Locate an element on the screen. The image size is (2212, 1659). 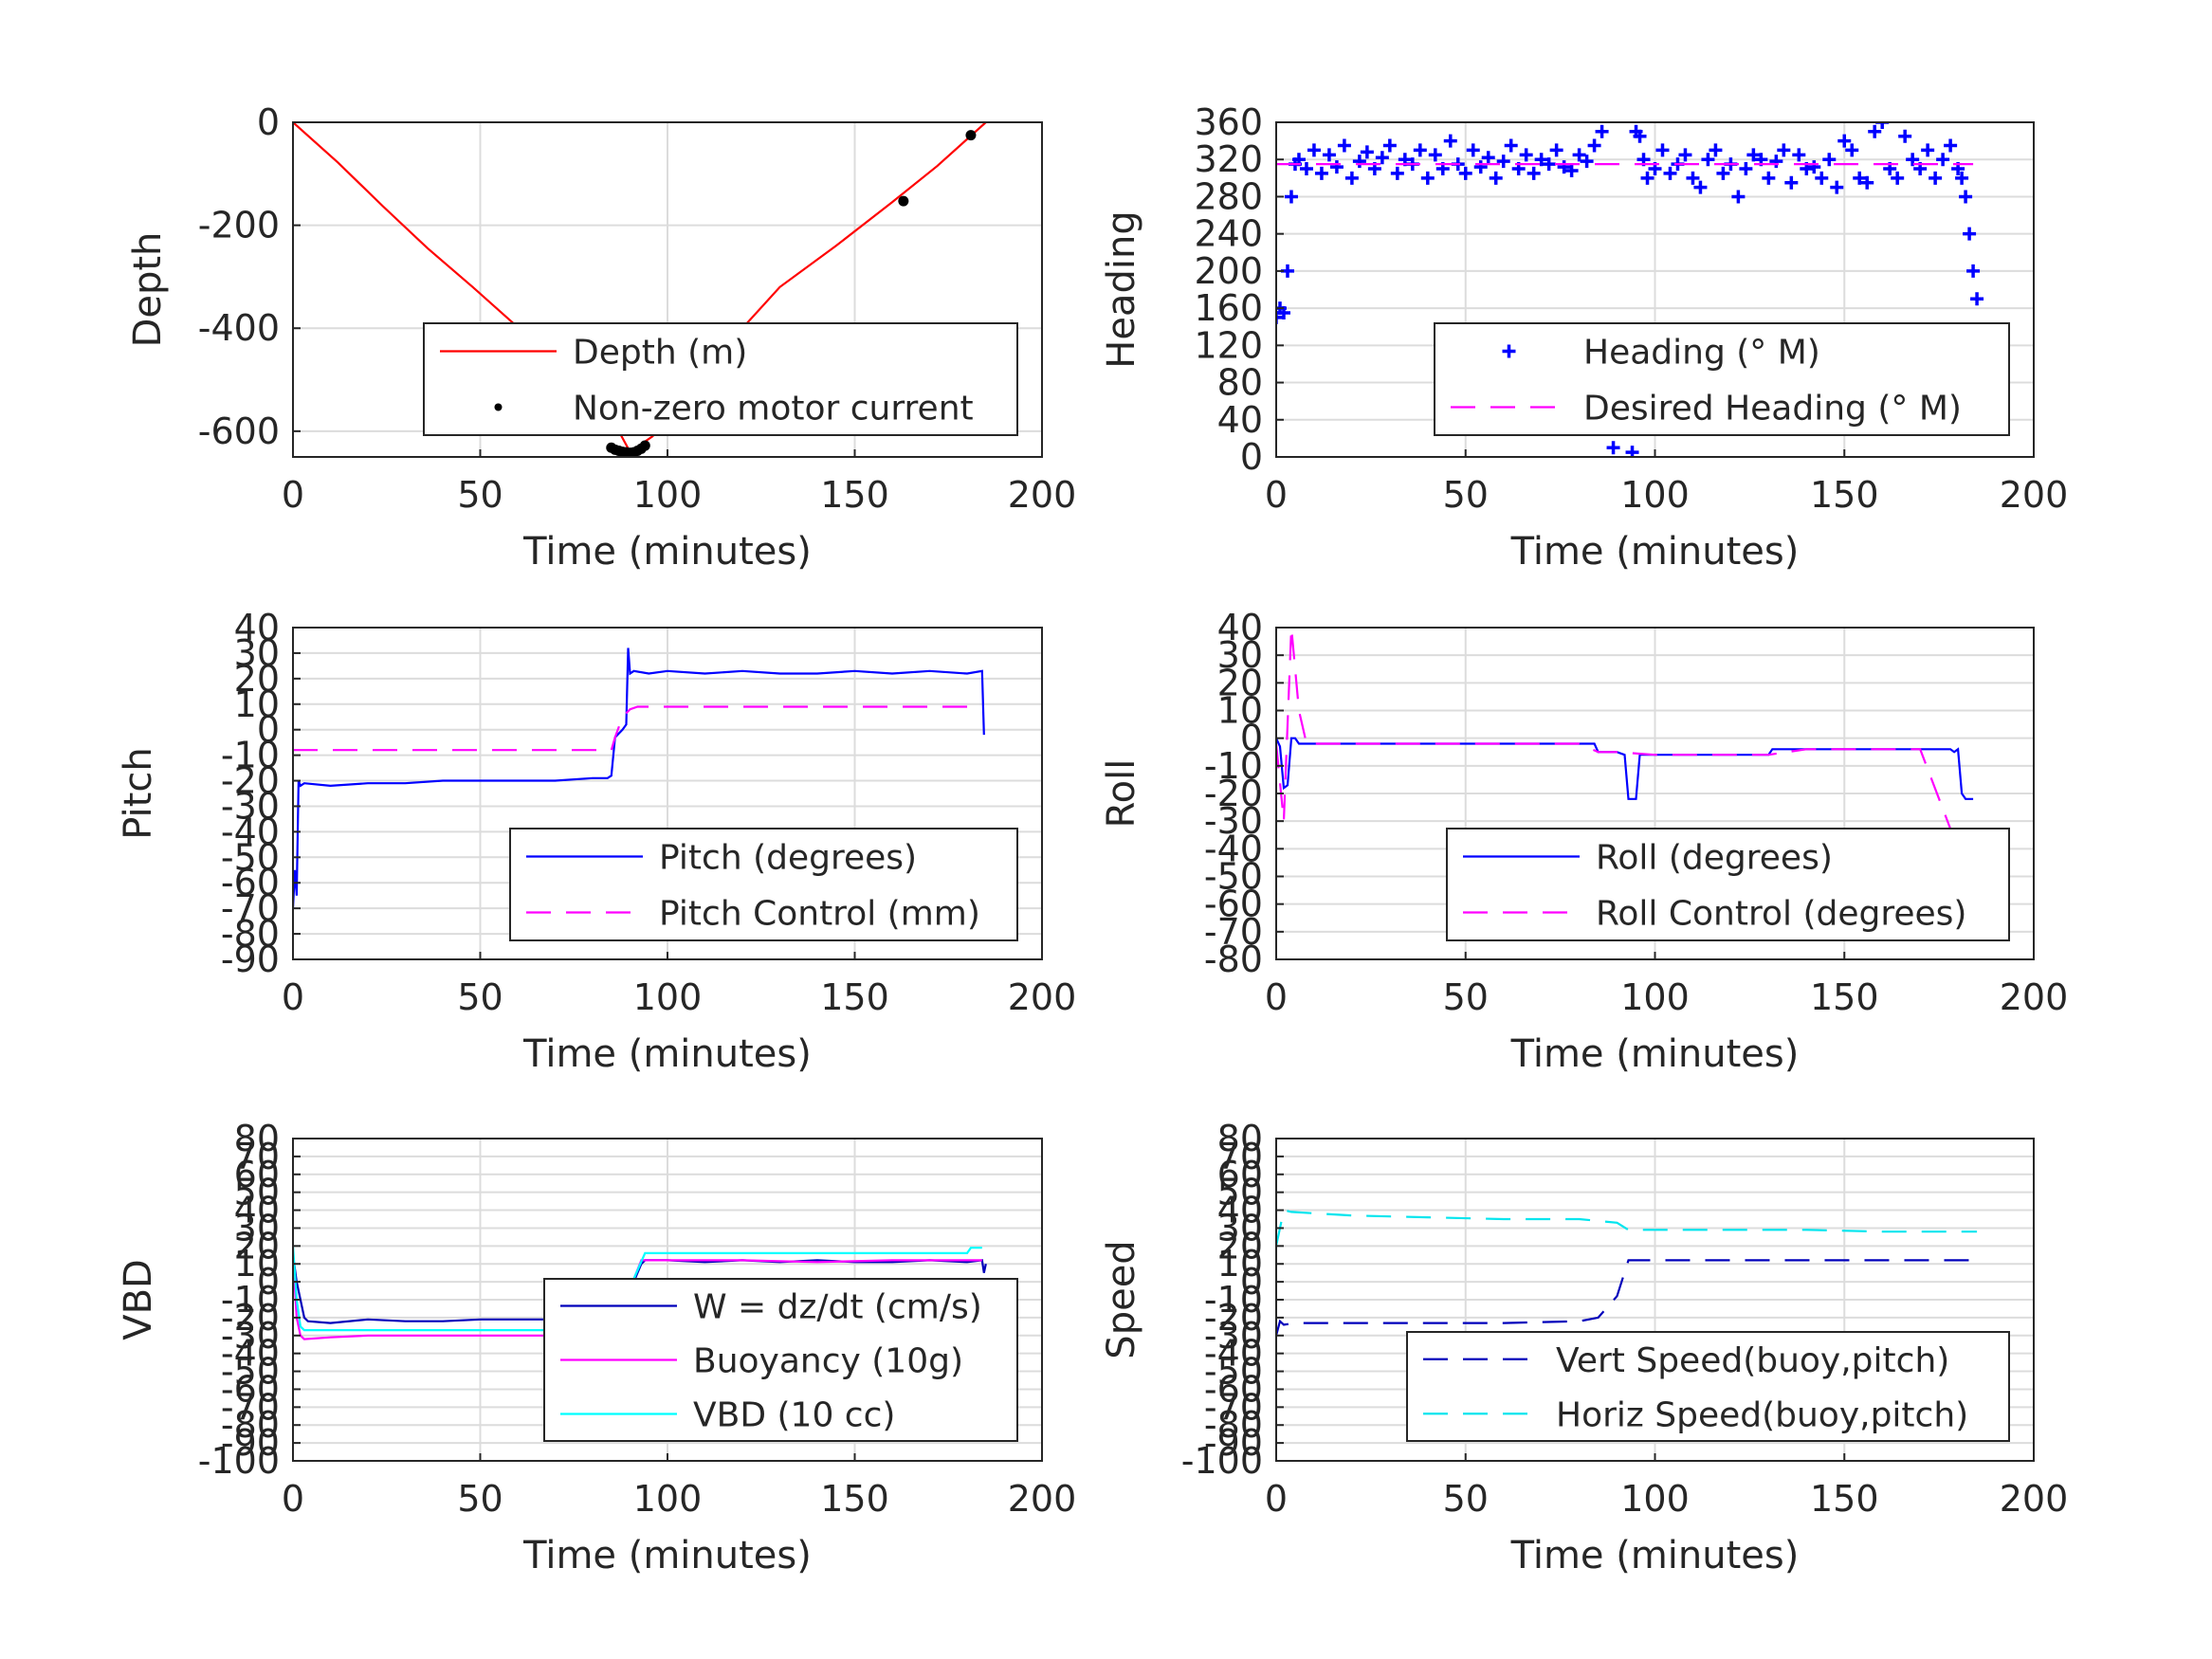
y-tick-label: 60 is located at coordinates (257, 1174).